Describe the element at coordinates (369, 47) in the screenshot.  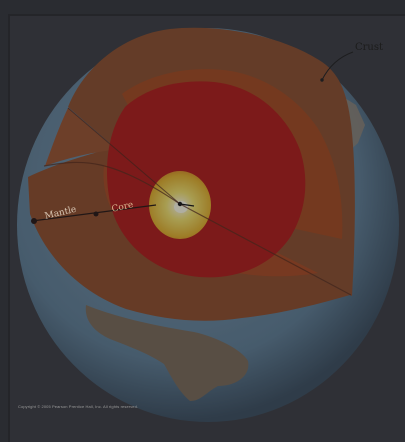
I see `crust-label: Crust` at that location.